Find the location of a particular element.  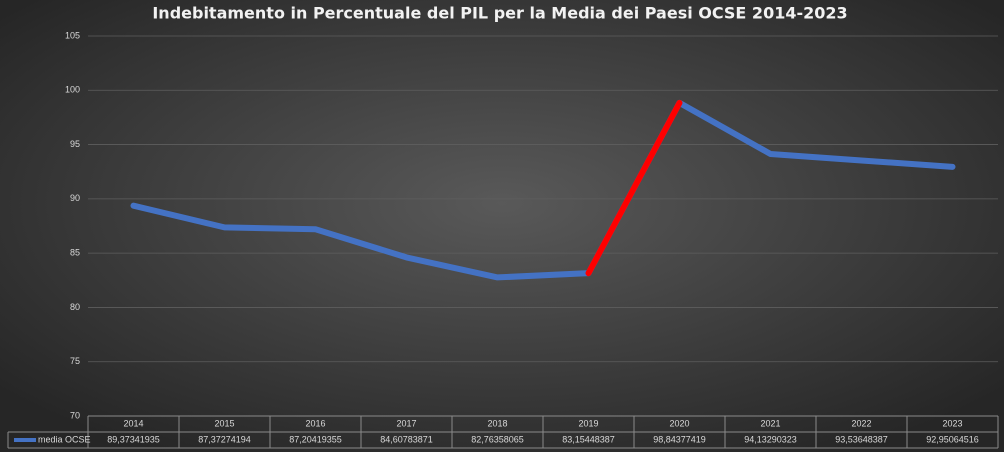

y-tick-label: 100 is located at coordinates (72, 90).